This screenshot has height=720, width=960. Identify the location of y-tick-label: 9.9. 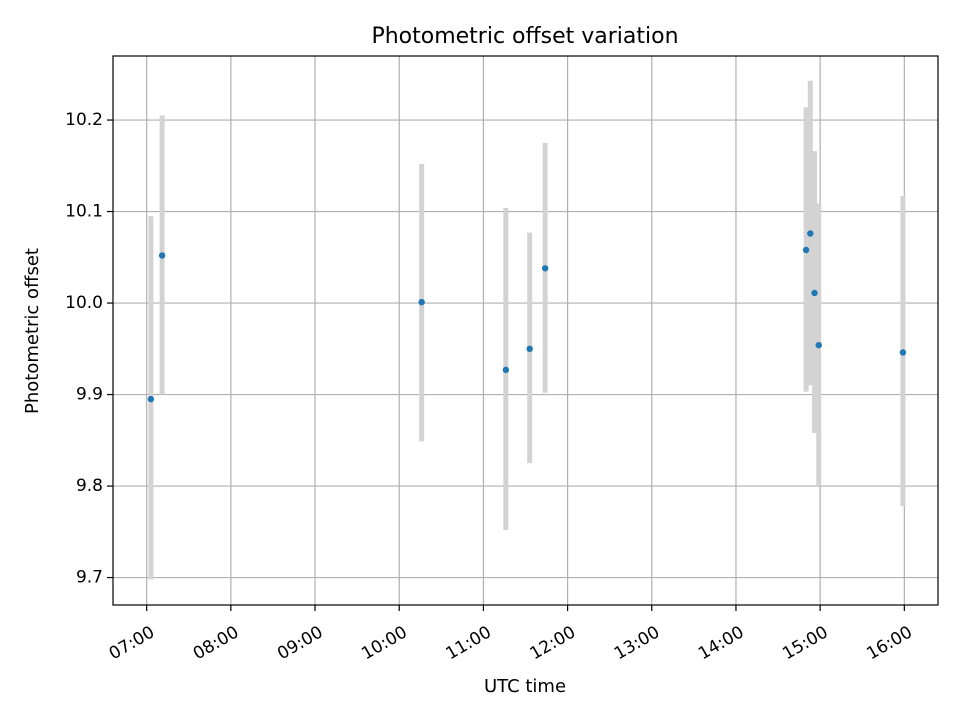
(89, 395).